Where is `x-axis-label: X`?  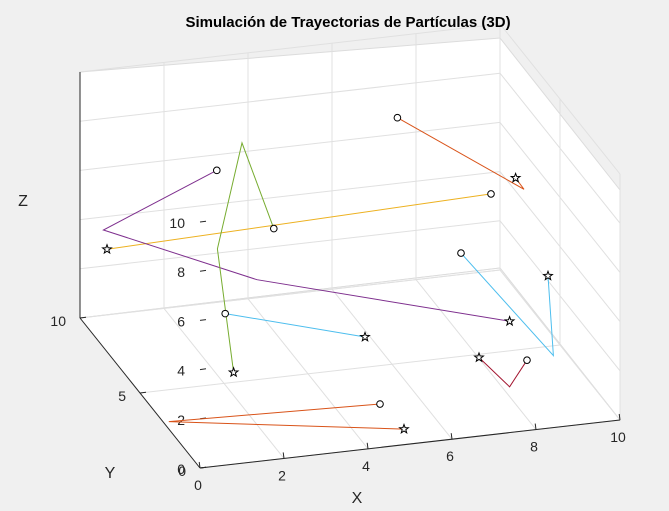
x-axis-label: X is located at coordinates (357, 498).